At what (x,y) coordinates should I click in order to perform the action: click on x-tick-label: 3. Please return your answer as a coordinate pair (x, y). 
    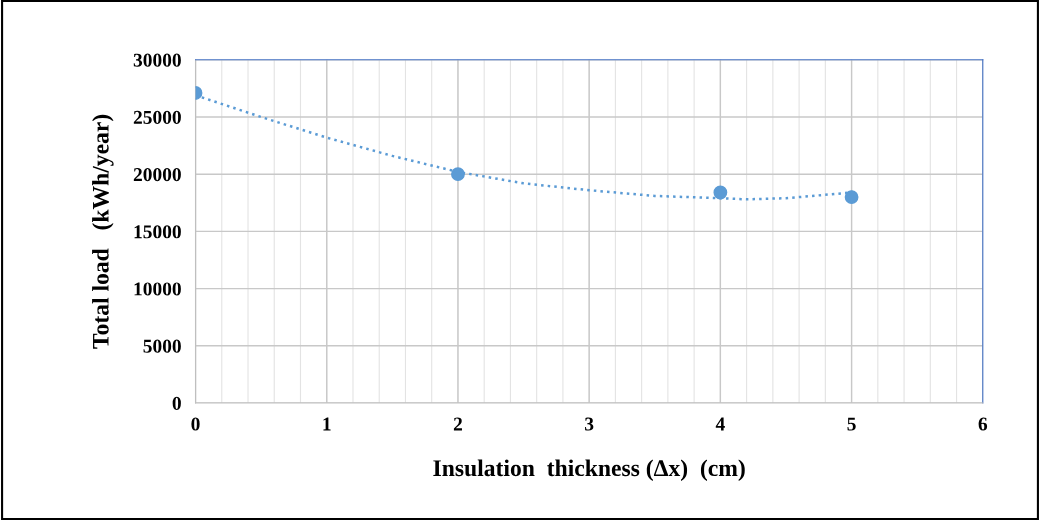
    Looking at the image, I should click on (589, 424).